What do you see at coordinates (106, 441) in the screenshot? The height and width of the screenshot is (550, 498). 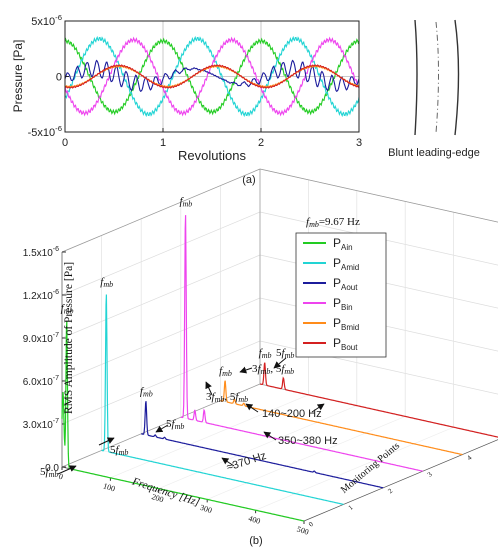 I see `arrow-5fmb-amid` at bounding box center [106, 441].